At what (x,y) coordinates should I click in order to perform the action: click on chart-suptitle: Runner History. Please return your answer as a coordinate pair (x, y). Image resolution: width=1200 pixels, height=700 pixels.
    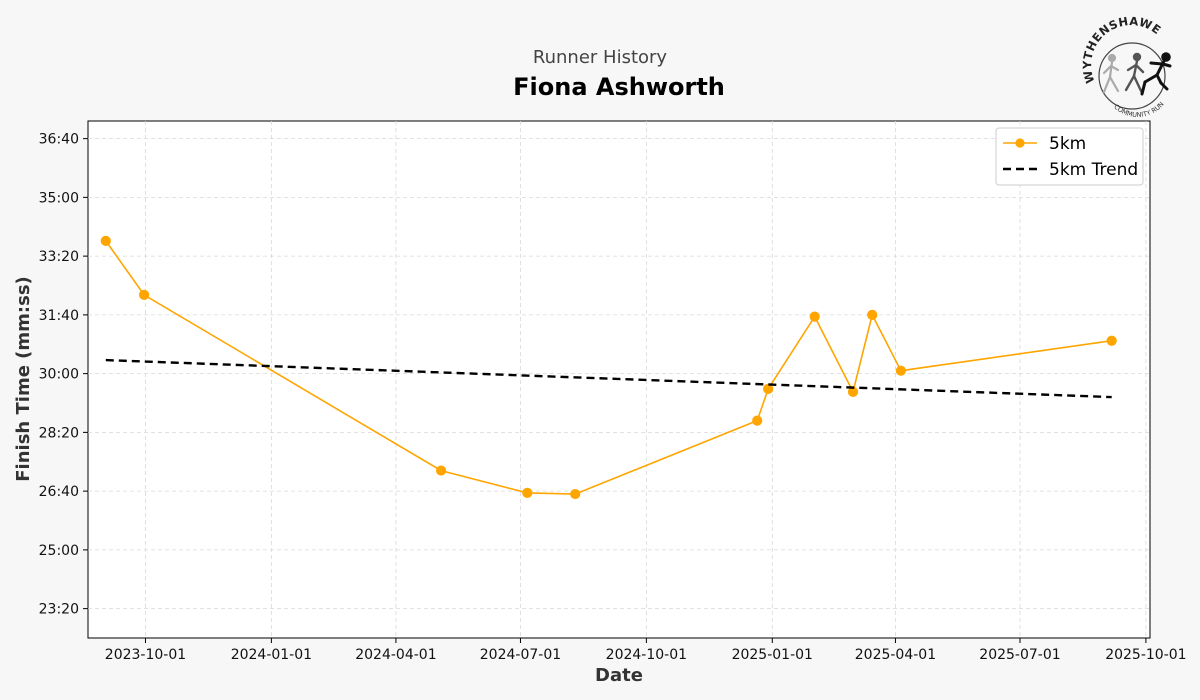
    Looking at the image, I should click on (600, 57).